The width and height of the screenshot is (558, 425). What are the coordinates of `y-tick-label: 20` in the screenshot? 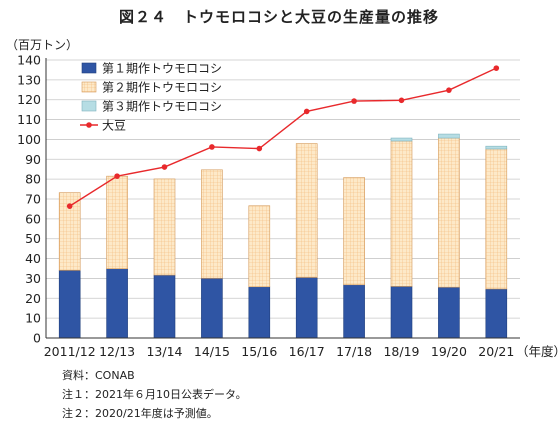 It's located at (33, 298).